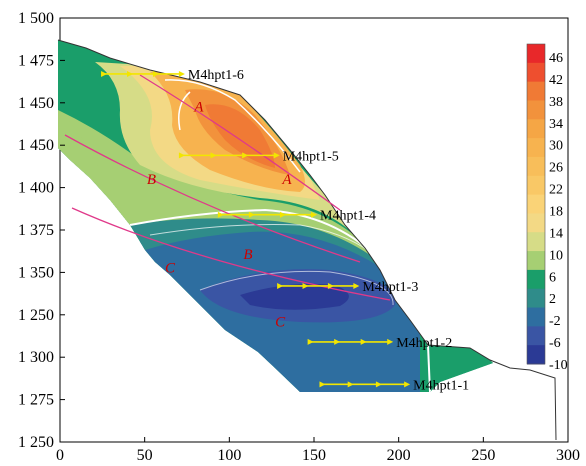 The width and height of the screenshot is (586, 466). Describe the element at coordinates (36, 188) in the screenshot. I see `y-tick-label: 1 400` at that location.